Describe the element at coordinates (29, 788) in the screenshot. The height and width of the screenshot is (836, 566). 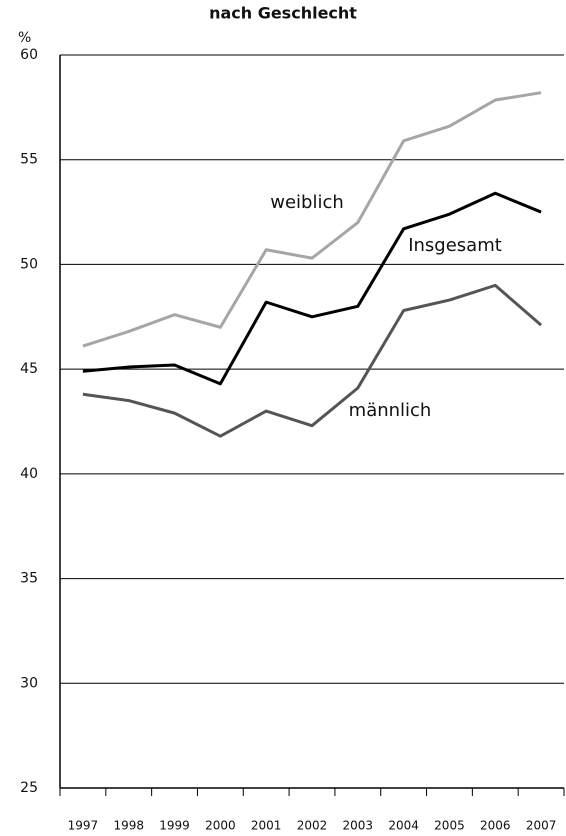
I see `y-tick-label: 25` at that location.